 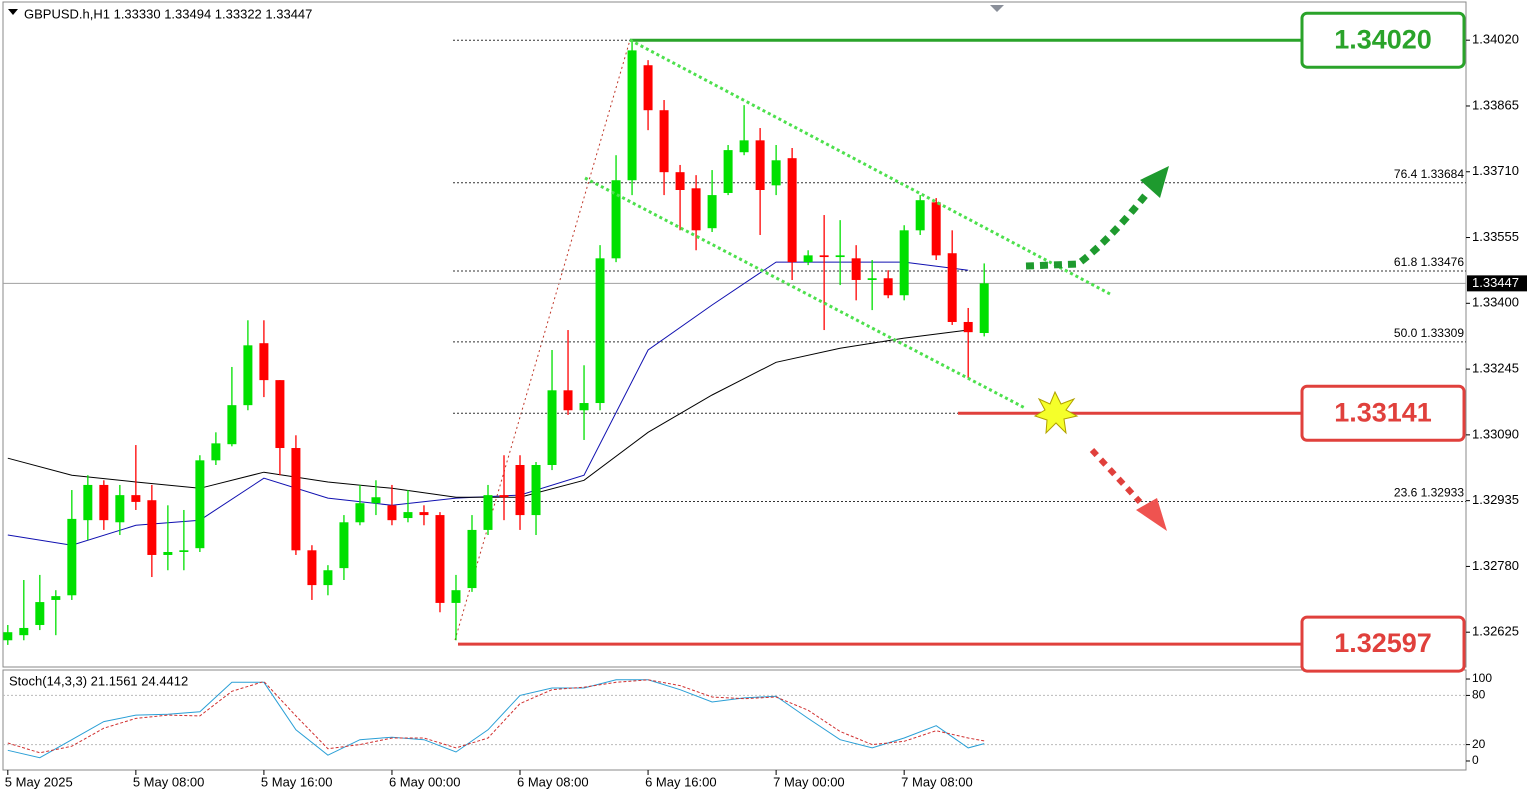 I want to click on y-tick-label: 1.34020, so click(x=1495, y=39).